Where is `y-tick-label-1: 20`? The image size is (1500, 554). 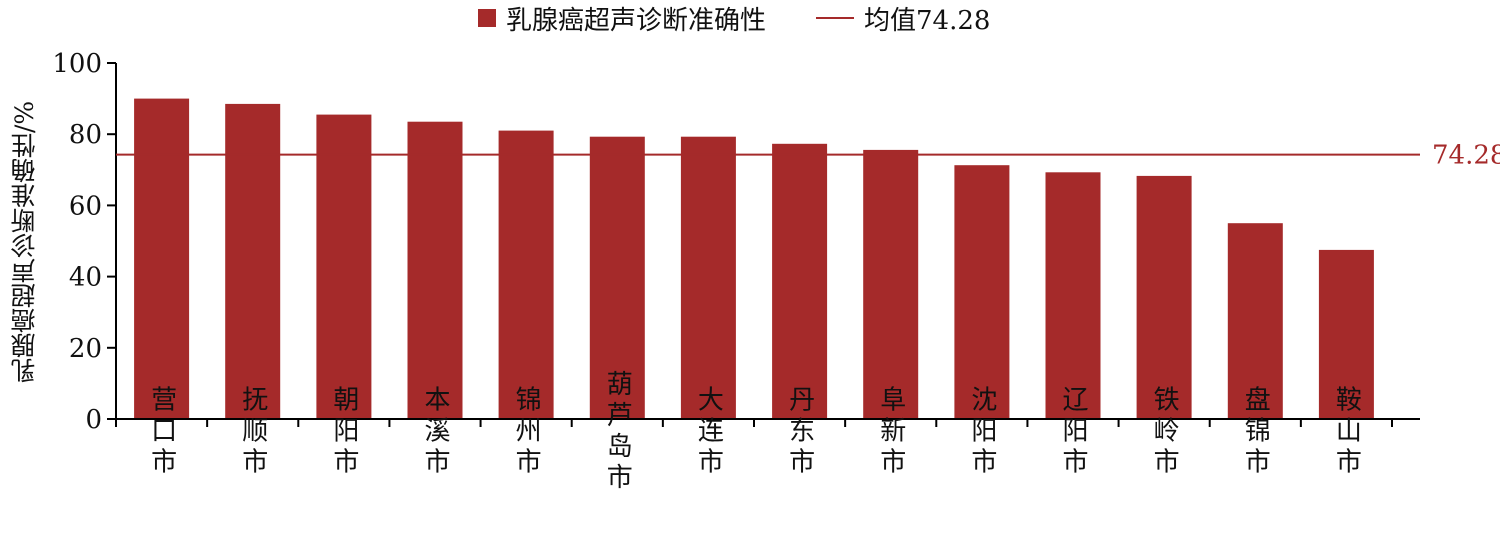 y-tick-label-1: 20 is located at coordinates (85, 349).